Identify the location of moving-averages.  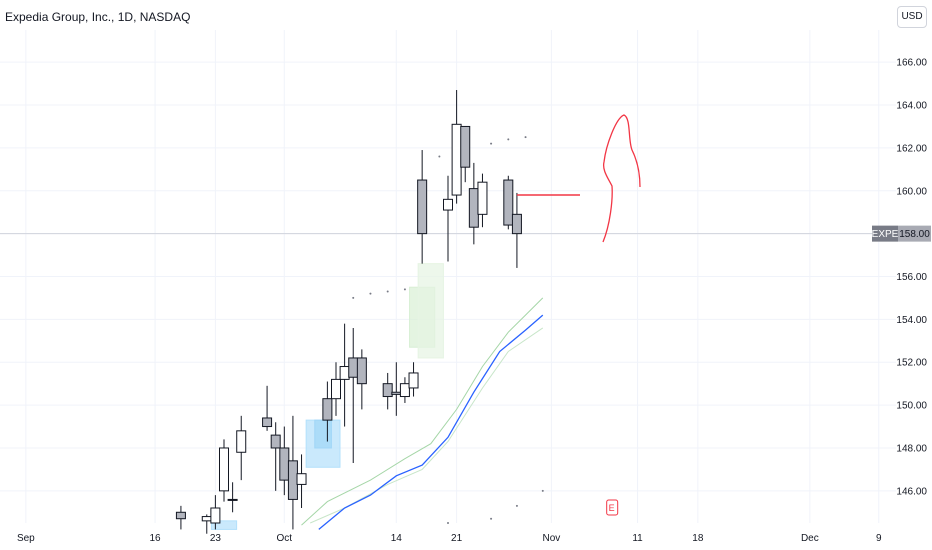
(422, 413).